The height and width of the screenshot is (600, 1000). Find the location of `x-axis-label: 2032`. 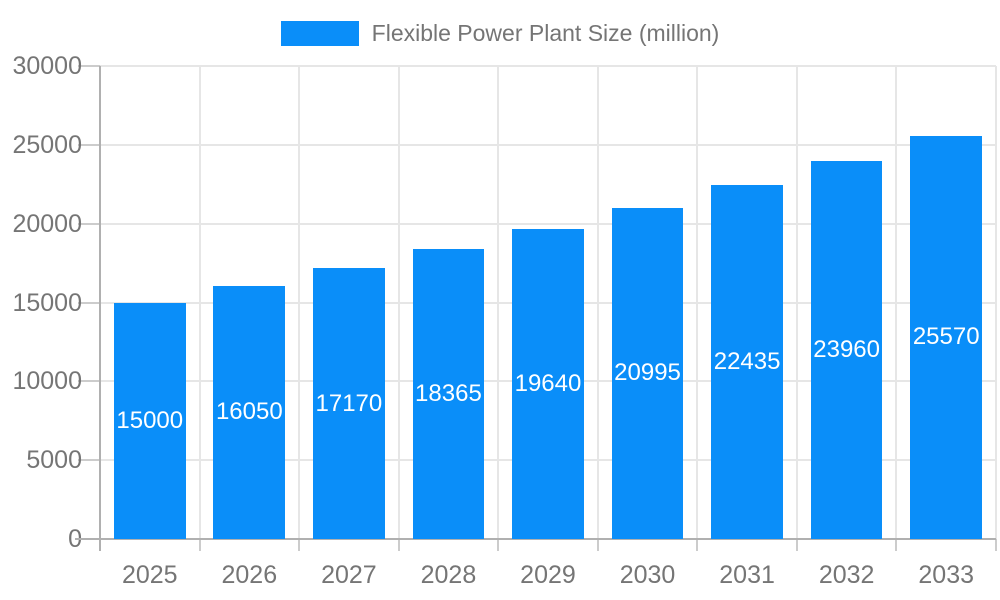

x-axis-label: 2032 is located at coordinates (846, 575).